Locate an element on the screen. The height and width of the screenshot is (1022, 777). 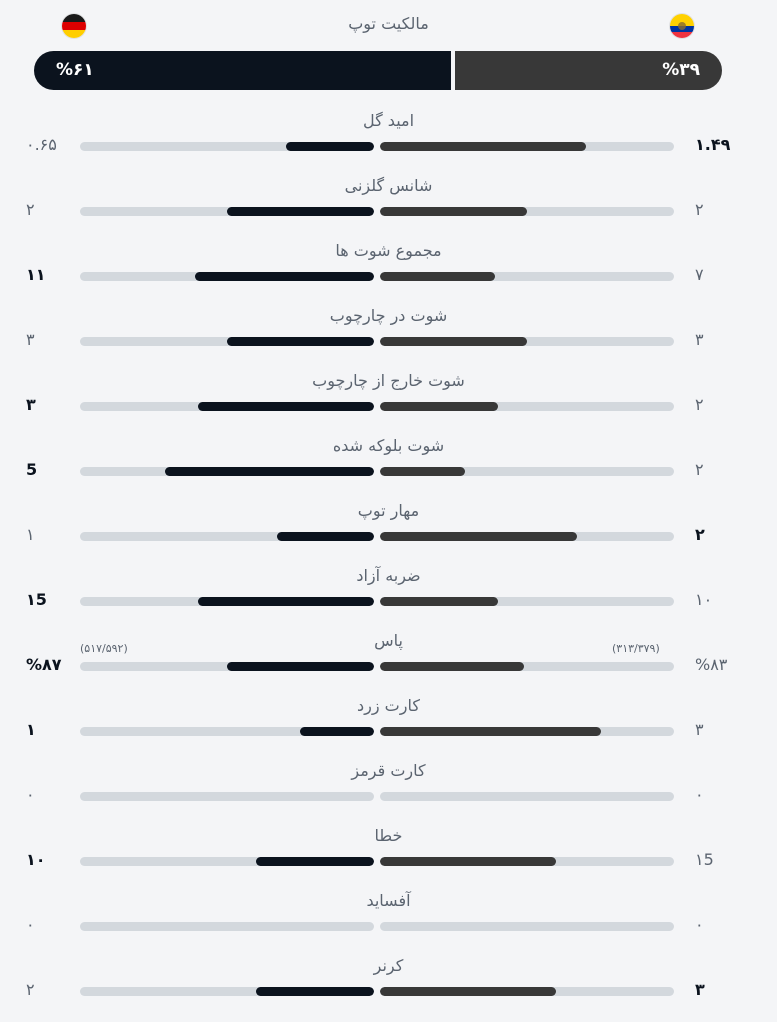
germany-flag-icon is located at coordinates (74, 26).